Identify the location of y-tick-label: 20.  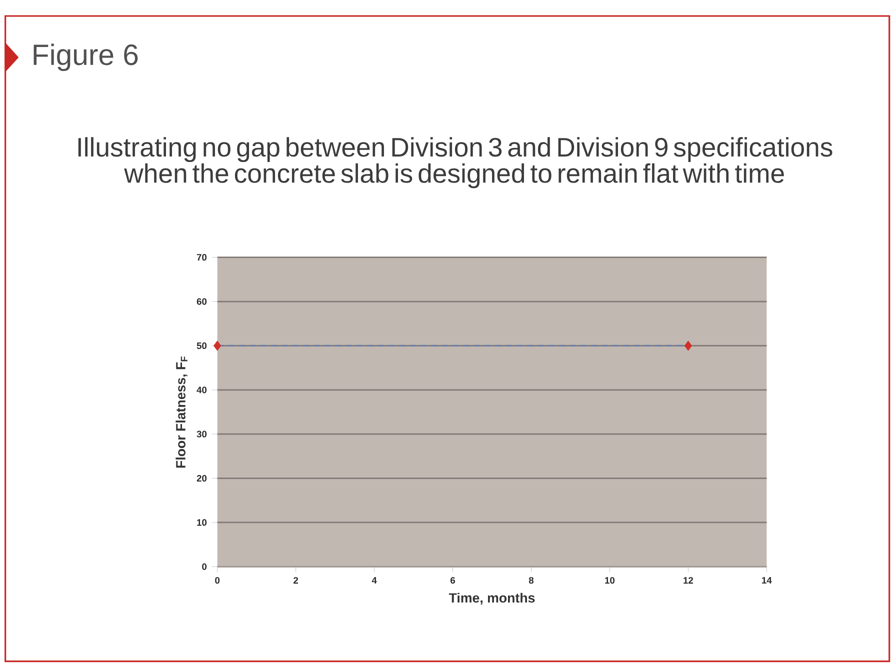
(201, 478).